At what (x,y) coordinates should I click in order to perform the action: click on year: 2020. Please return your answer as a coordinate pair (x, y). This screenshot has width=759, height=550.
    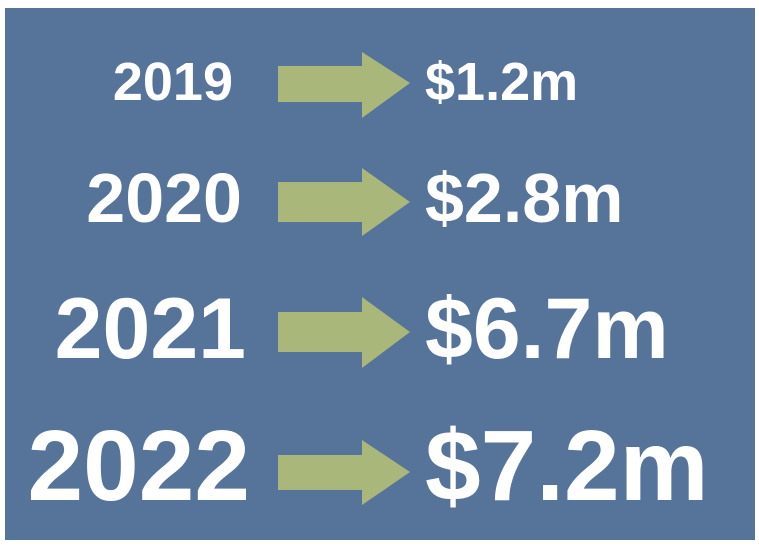
    Looking at the image, I should click on (164, 198).